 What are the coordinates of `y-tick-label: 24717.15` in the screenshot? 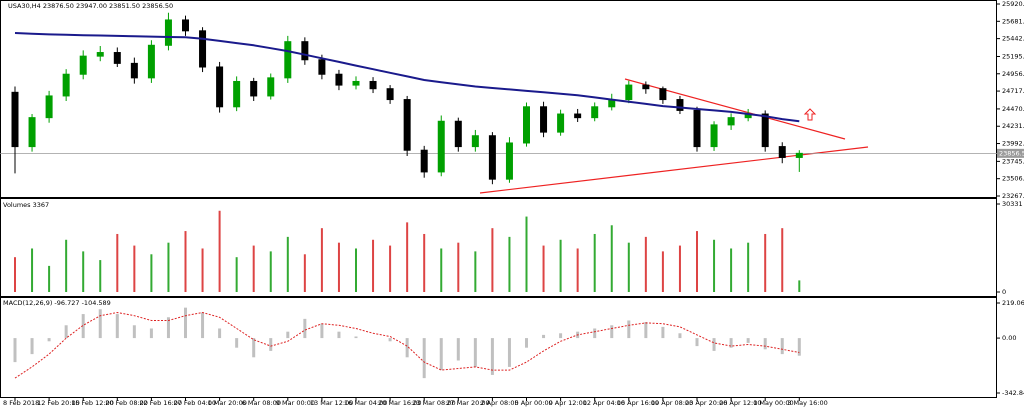 It's located at (1013, 91).